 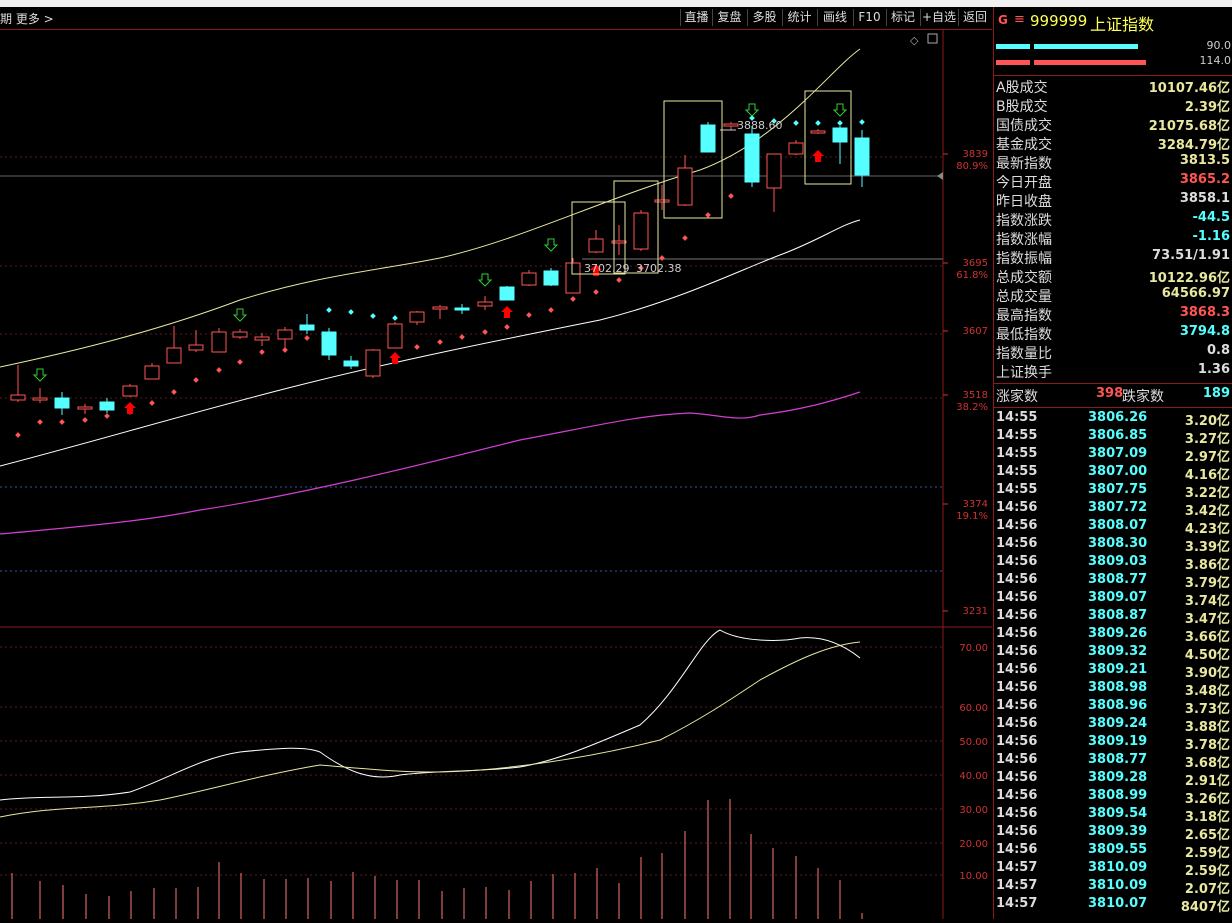 What do you see at coordinates (938, 17) in the screenshot?
I see `toolbar-button-7: +自选` at bounding box center [938, 17].